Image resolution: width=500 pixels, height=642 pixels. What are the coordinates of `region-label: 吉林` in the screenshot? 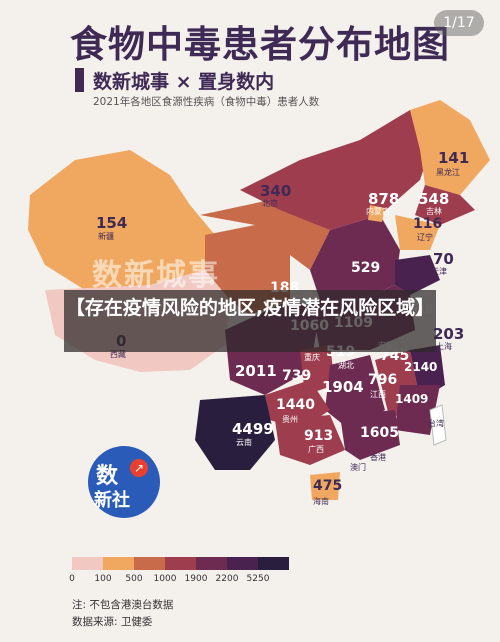 It's located at (434, 211).